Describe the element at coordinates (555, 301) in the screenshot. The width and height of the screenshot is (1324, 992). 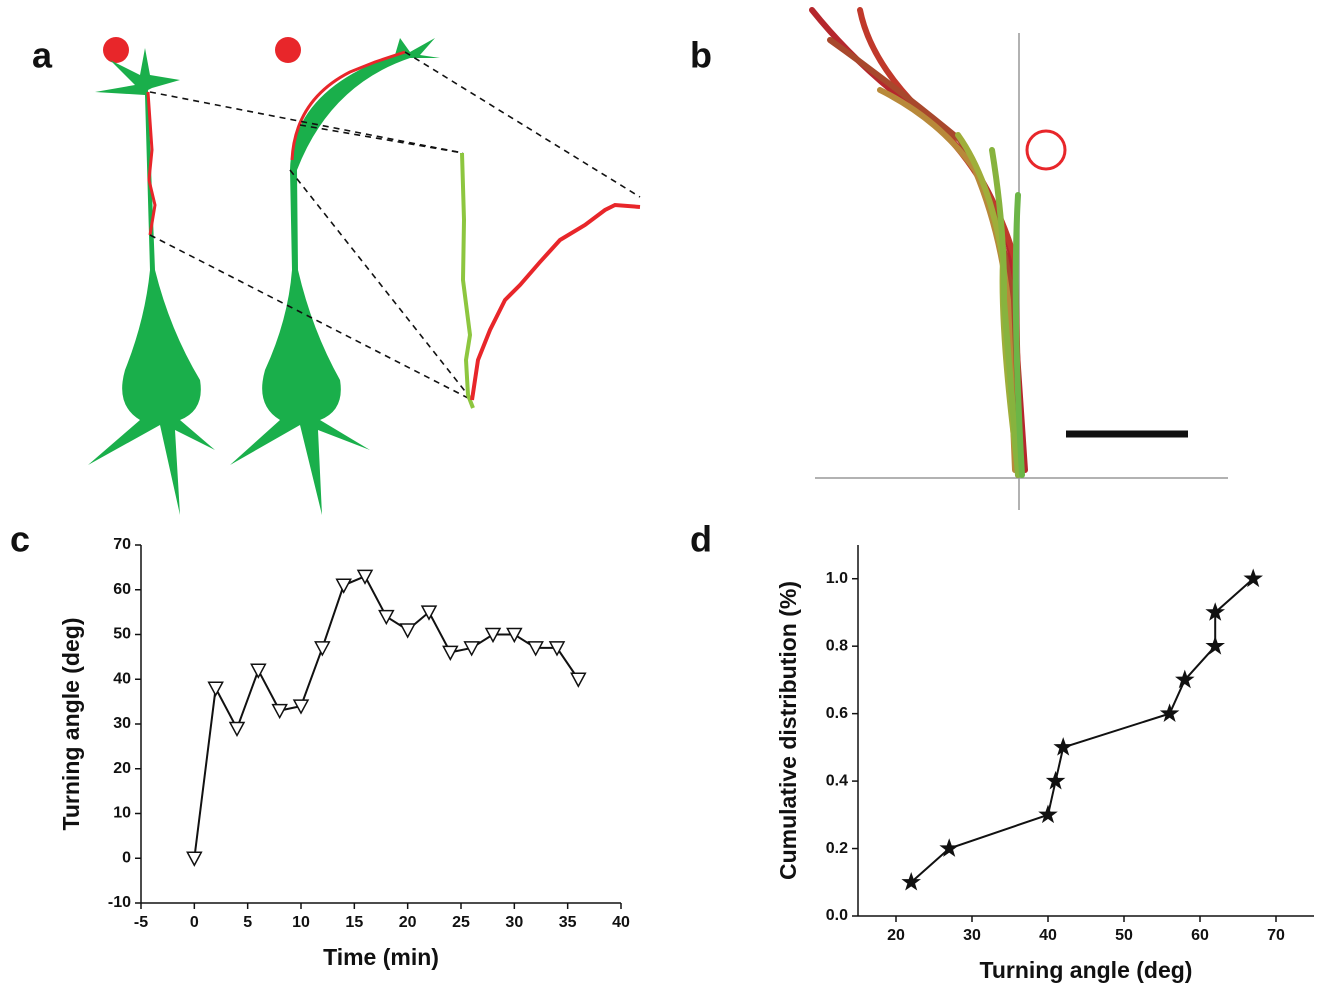
I see `trace-turning` at that location.